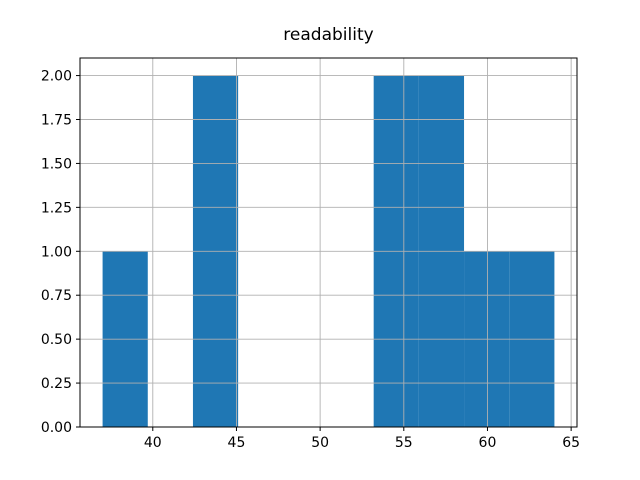 The height and width of the screenshot is (480, 640). Describe the element at coordinates (328, 35) in the screenshot. I see `chart-title: readability` at that location.